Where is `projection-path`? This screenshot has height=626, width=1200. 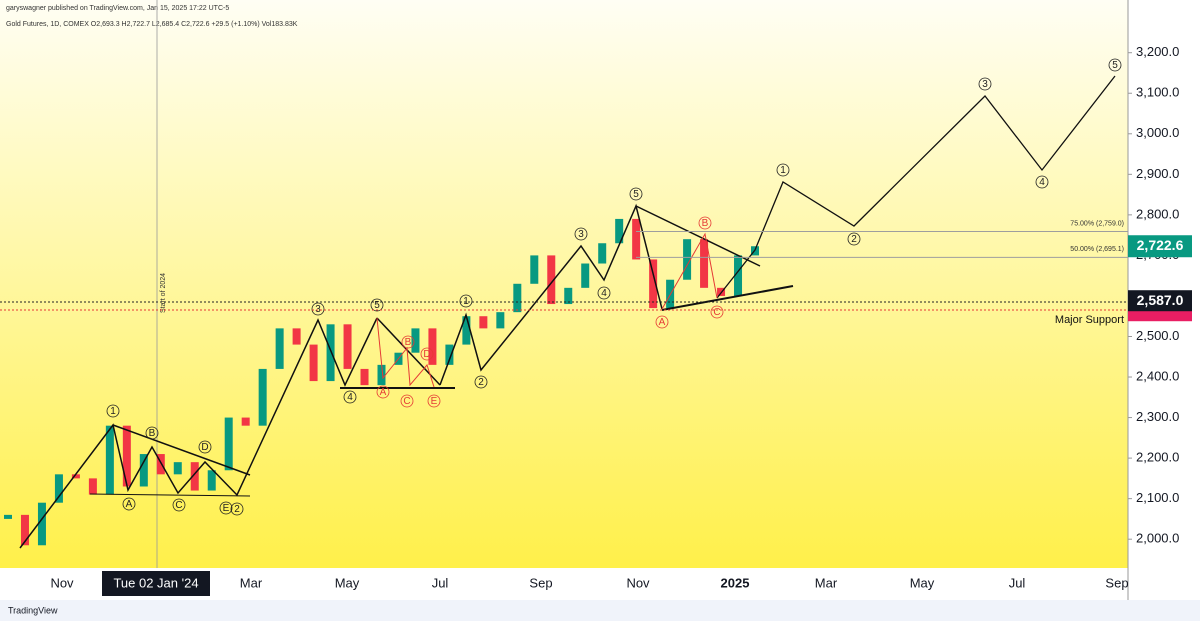 projection-path is located at coordinates (916, 187).